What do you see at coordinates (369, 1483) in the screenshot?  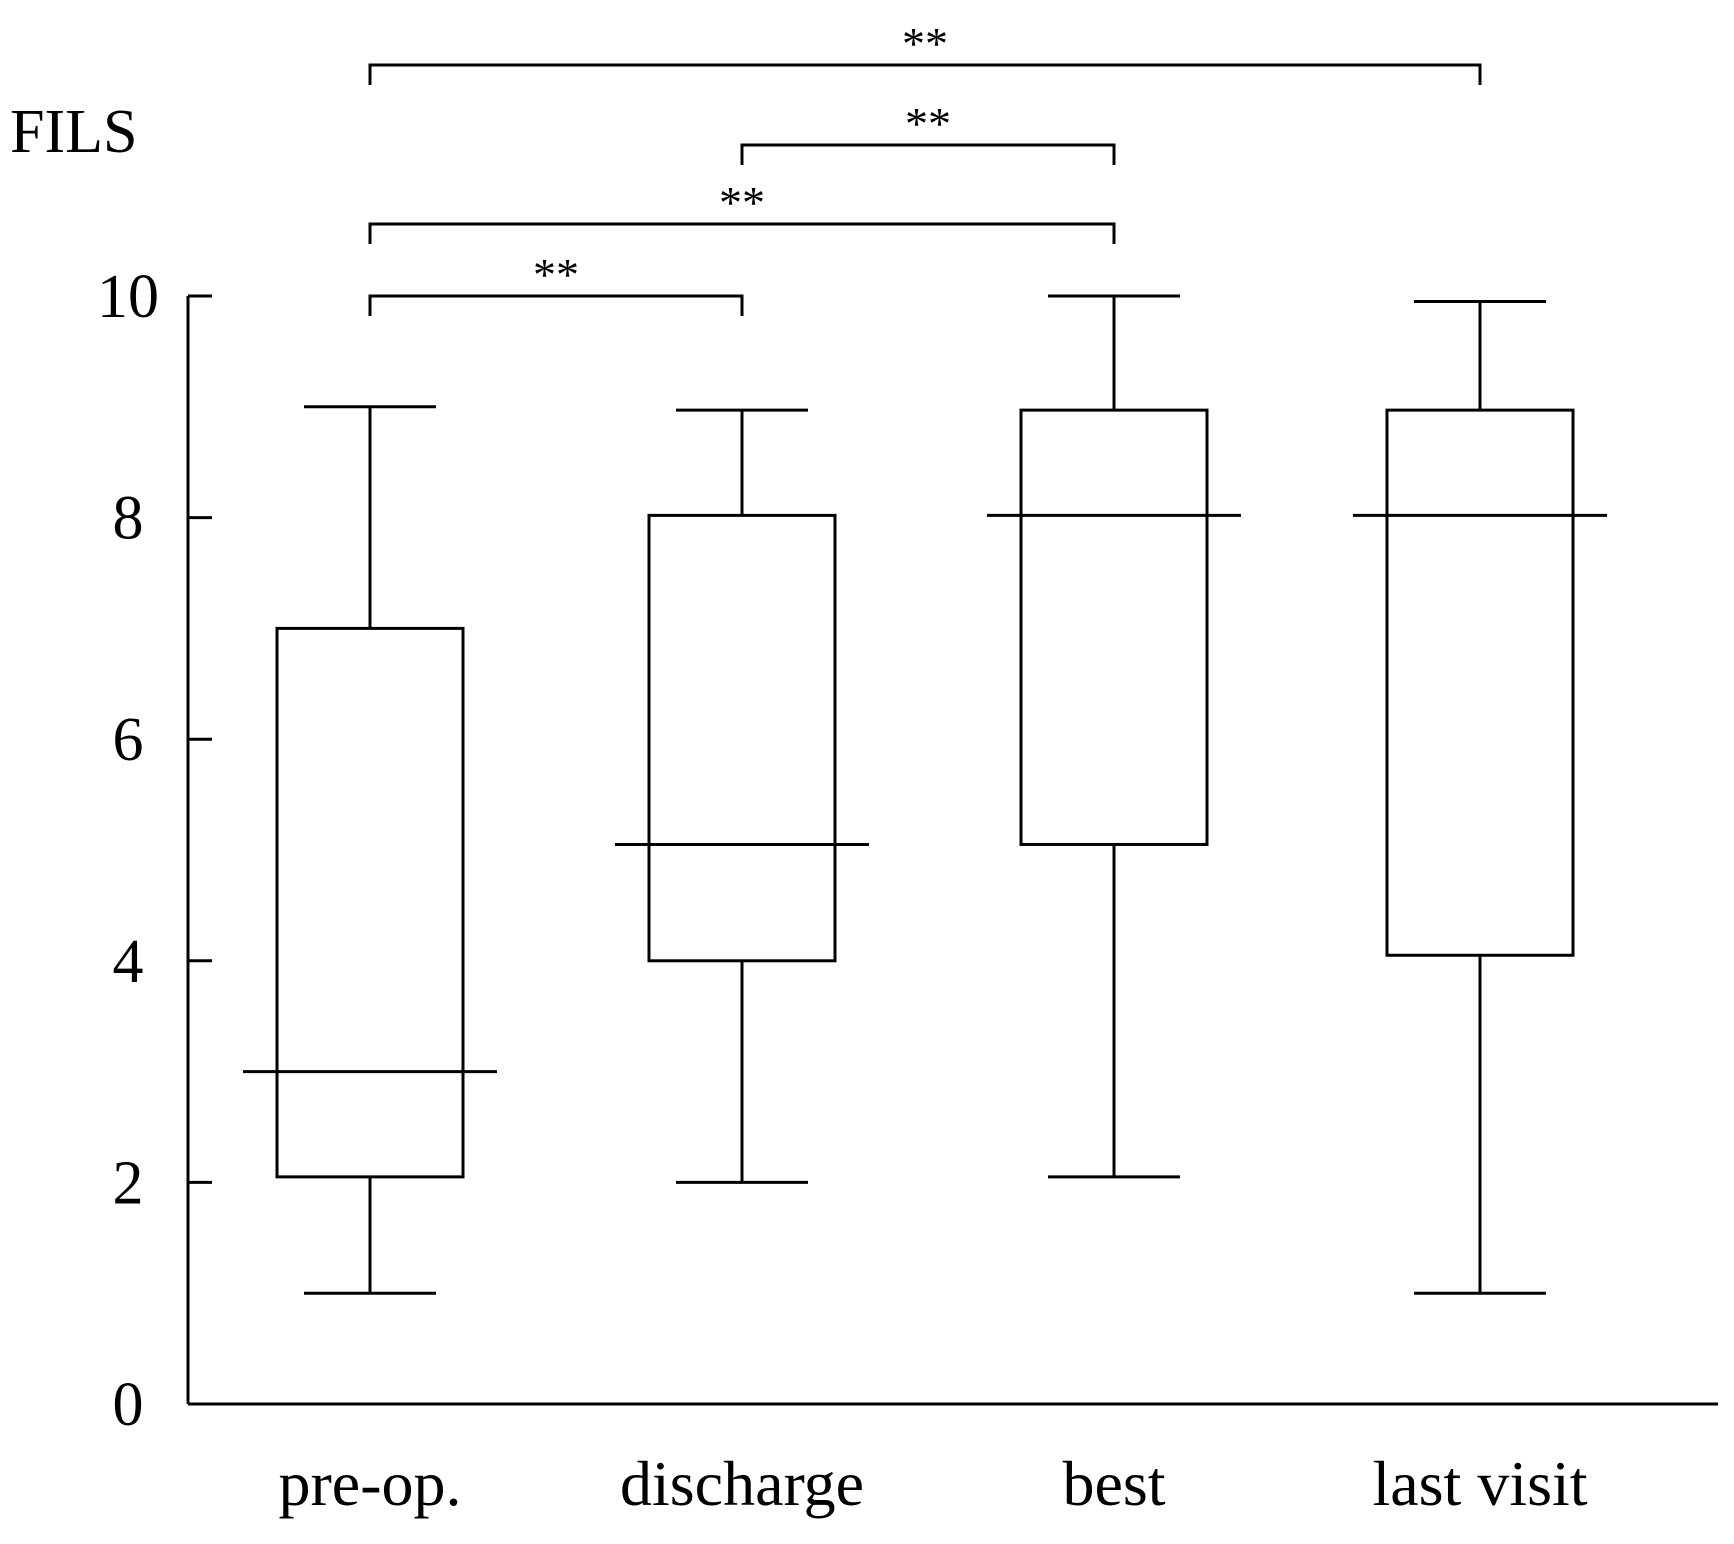 I see `category-label: pre-op.` at bounding box center [369, 1483].